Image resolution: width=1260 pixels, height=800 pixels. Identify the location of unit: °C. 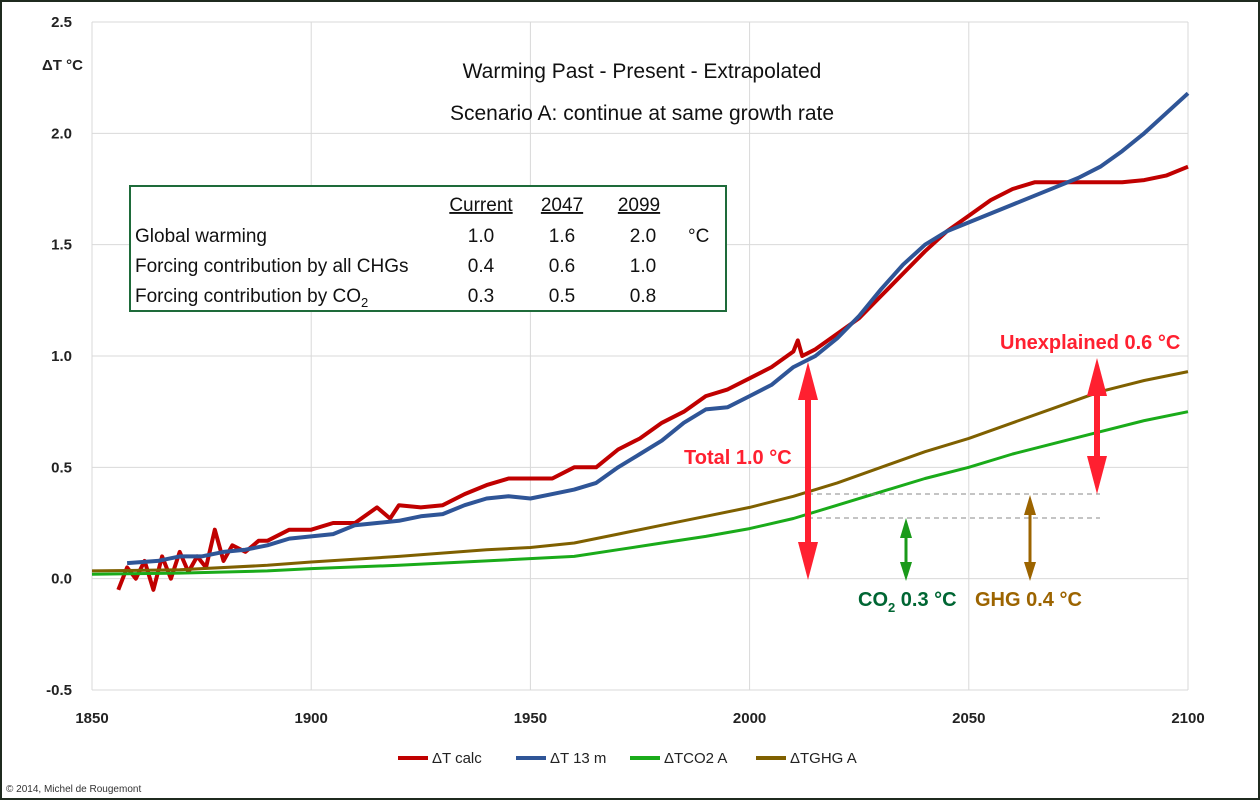
(698, 236).